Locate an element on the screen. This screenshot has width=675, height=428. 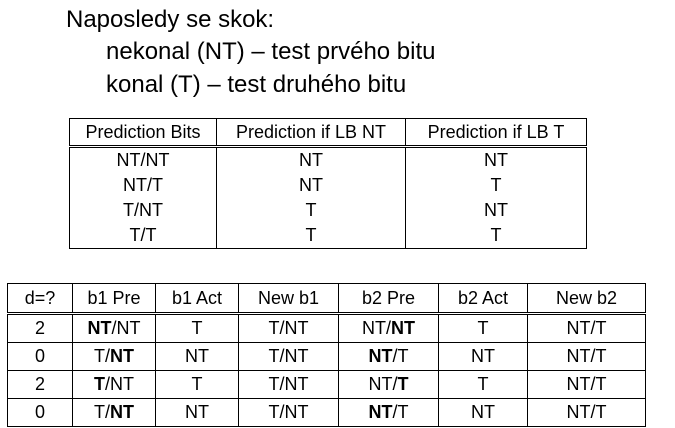
header-d: d=? is located at coordinates (40, 299).